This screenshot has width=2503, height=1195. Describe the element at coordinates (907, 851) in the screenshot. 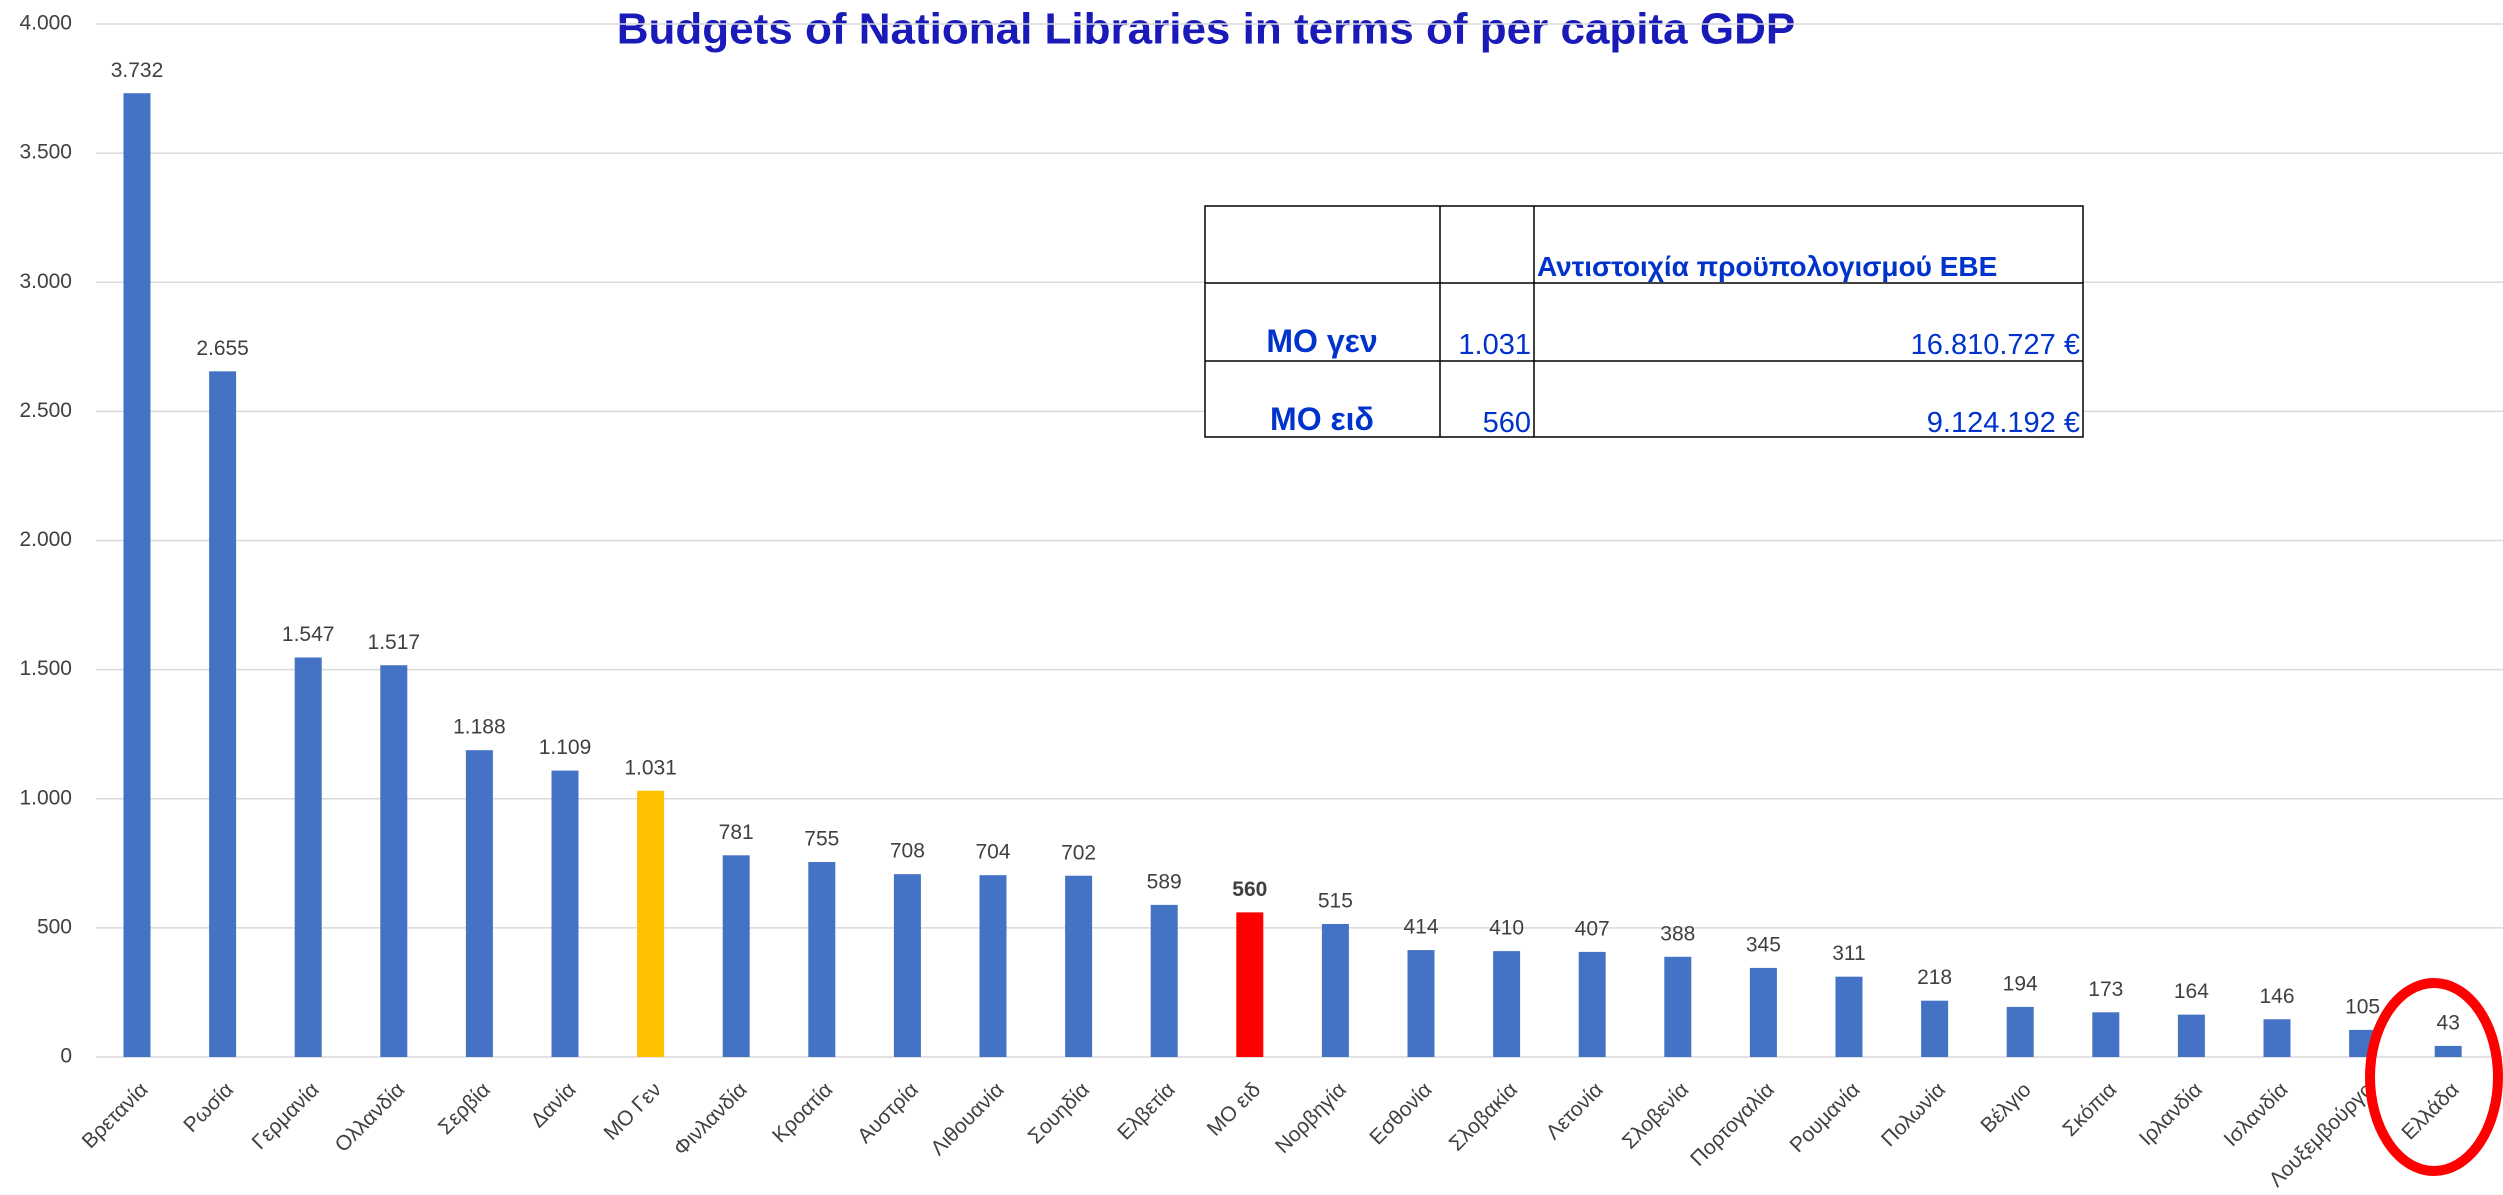

I see `value-label: 708` at that location.